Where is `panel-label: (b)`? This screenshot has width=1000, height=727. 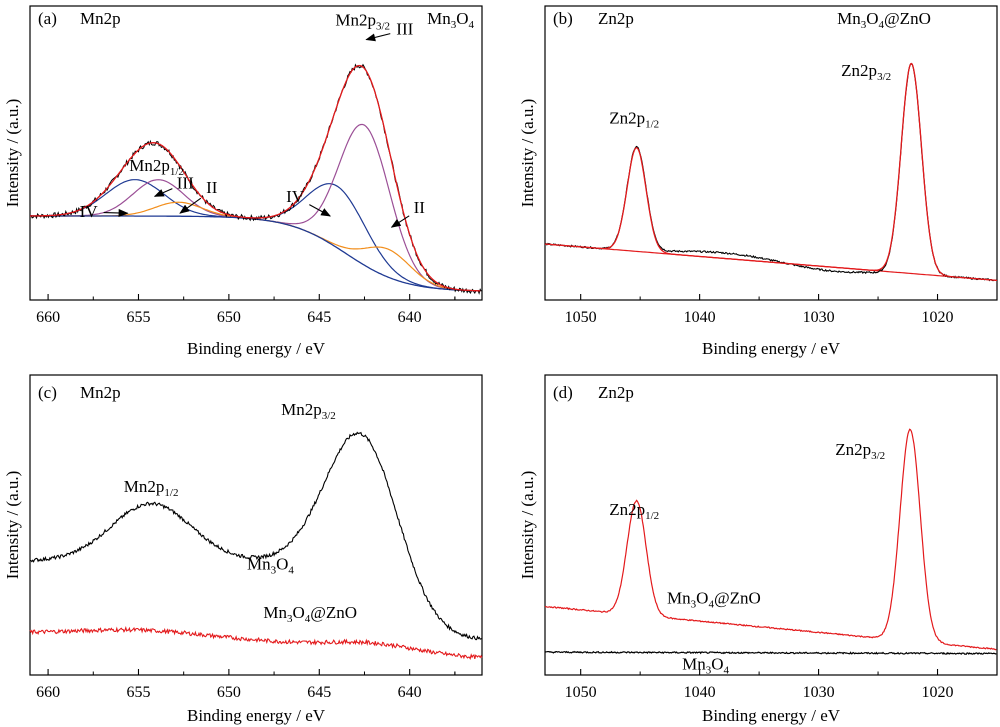 panel-label: (b) is located at coordinates (563, 18).